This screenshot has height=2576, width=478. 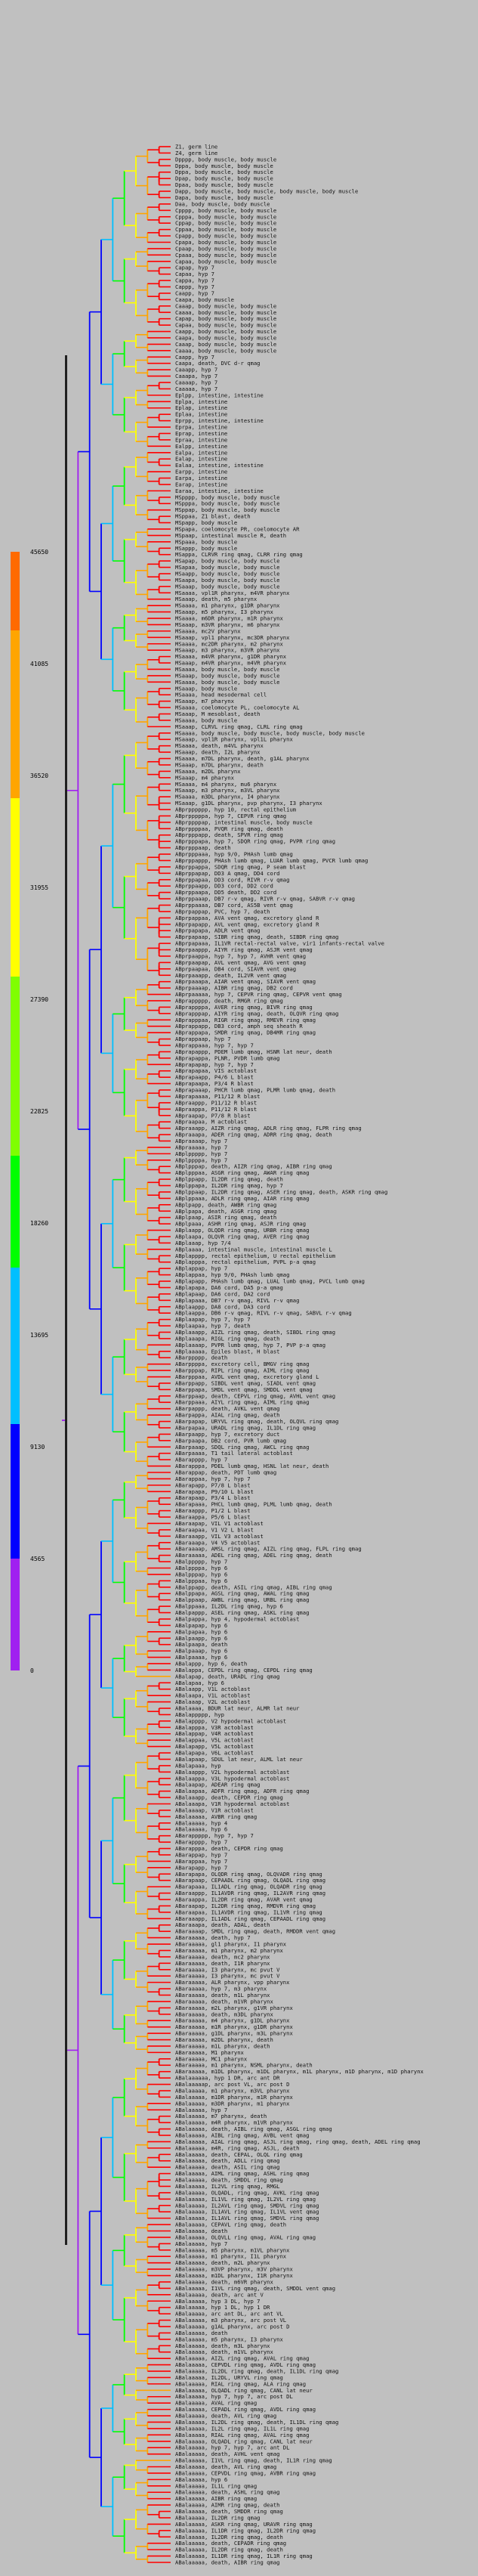 I want to click on leaf-label: ABalaaaaa, IL2DL, URYVL ring qmag, so click(x=229, y=2377).